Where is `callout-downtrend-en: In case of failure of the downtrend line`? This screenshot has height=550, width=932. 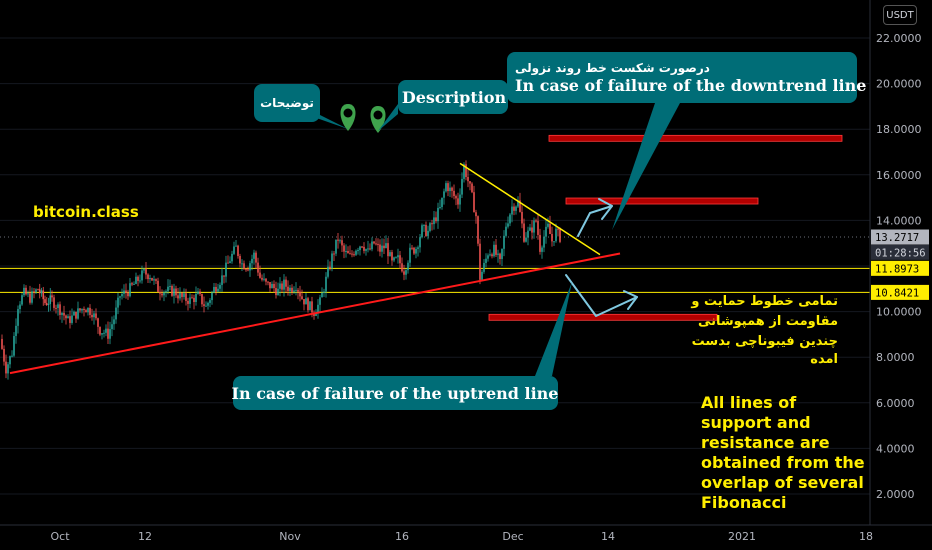
callout-downtrend-en: In case of failure of the downtrend line is located at coordinates (690, 85).